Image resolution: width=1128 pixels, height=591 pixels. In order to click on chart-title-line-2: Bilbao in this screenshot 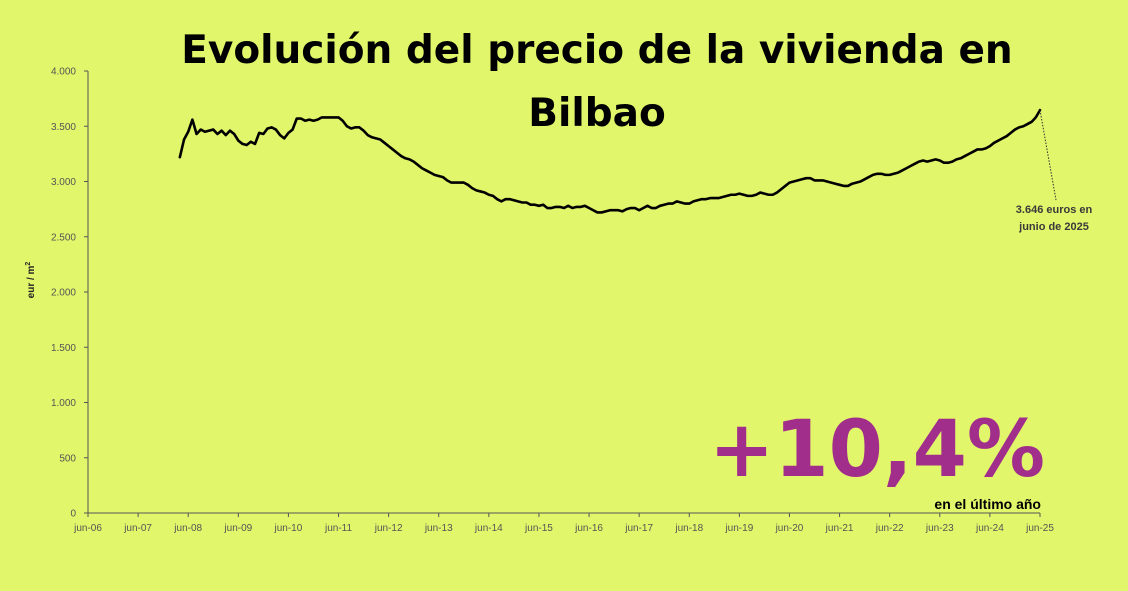, I will do `click(597, 113)`.